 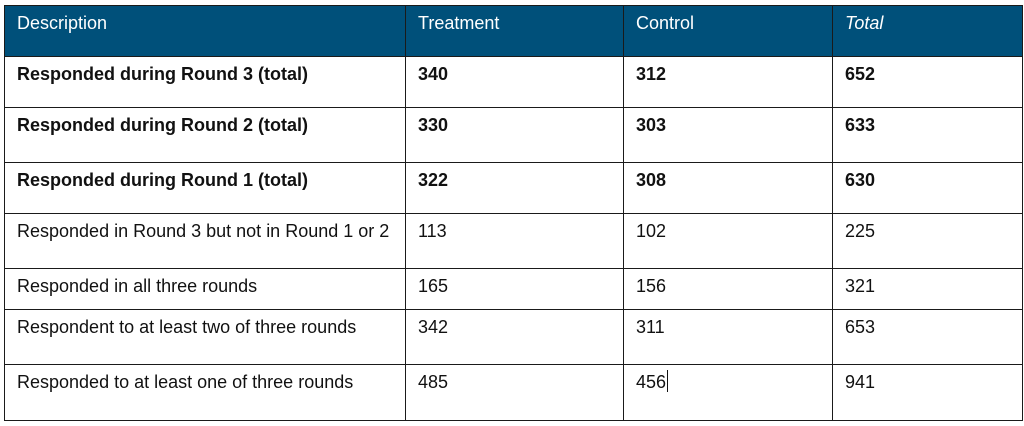 What do you see at coordinates (927, 135) in the screenshot?
I see `cell-total: 633` at bounding box center [927, 135].